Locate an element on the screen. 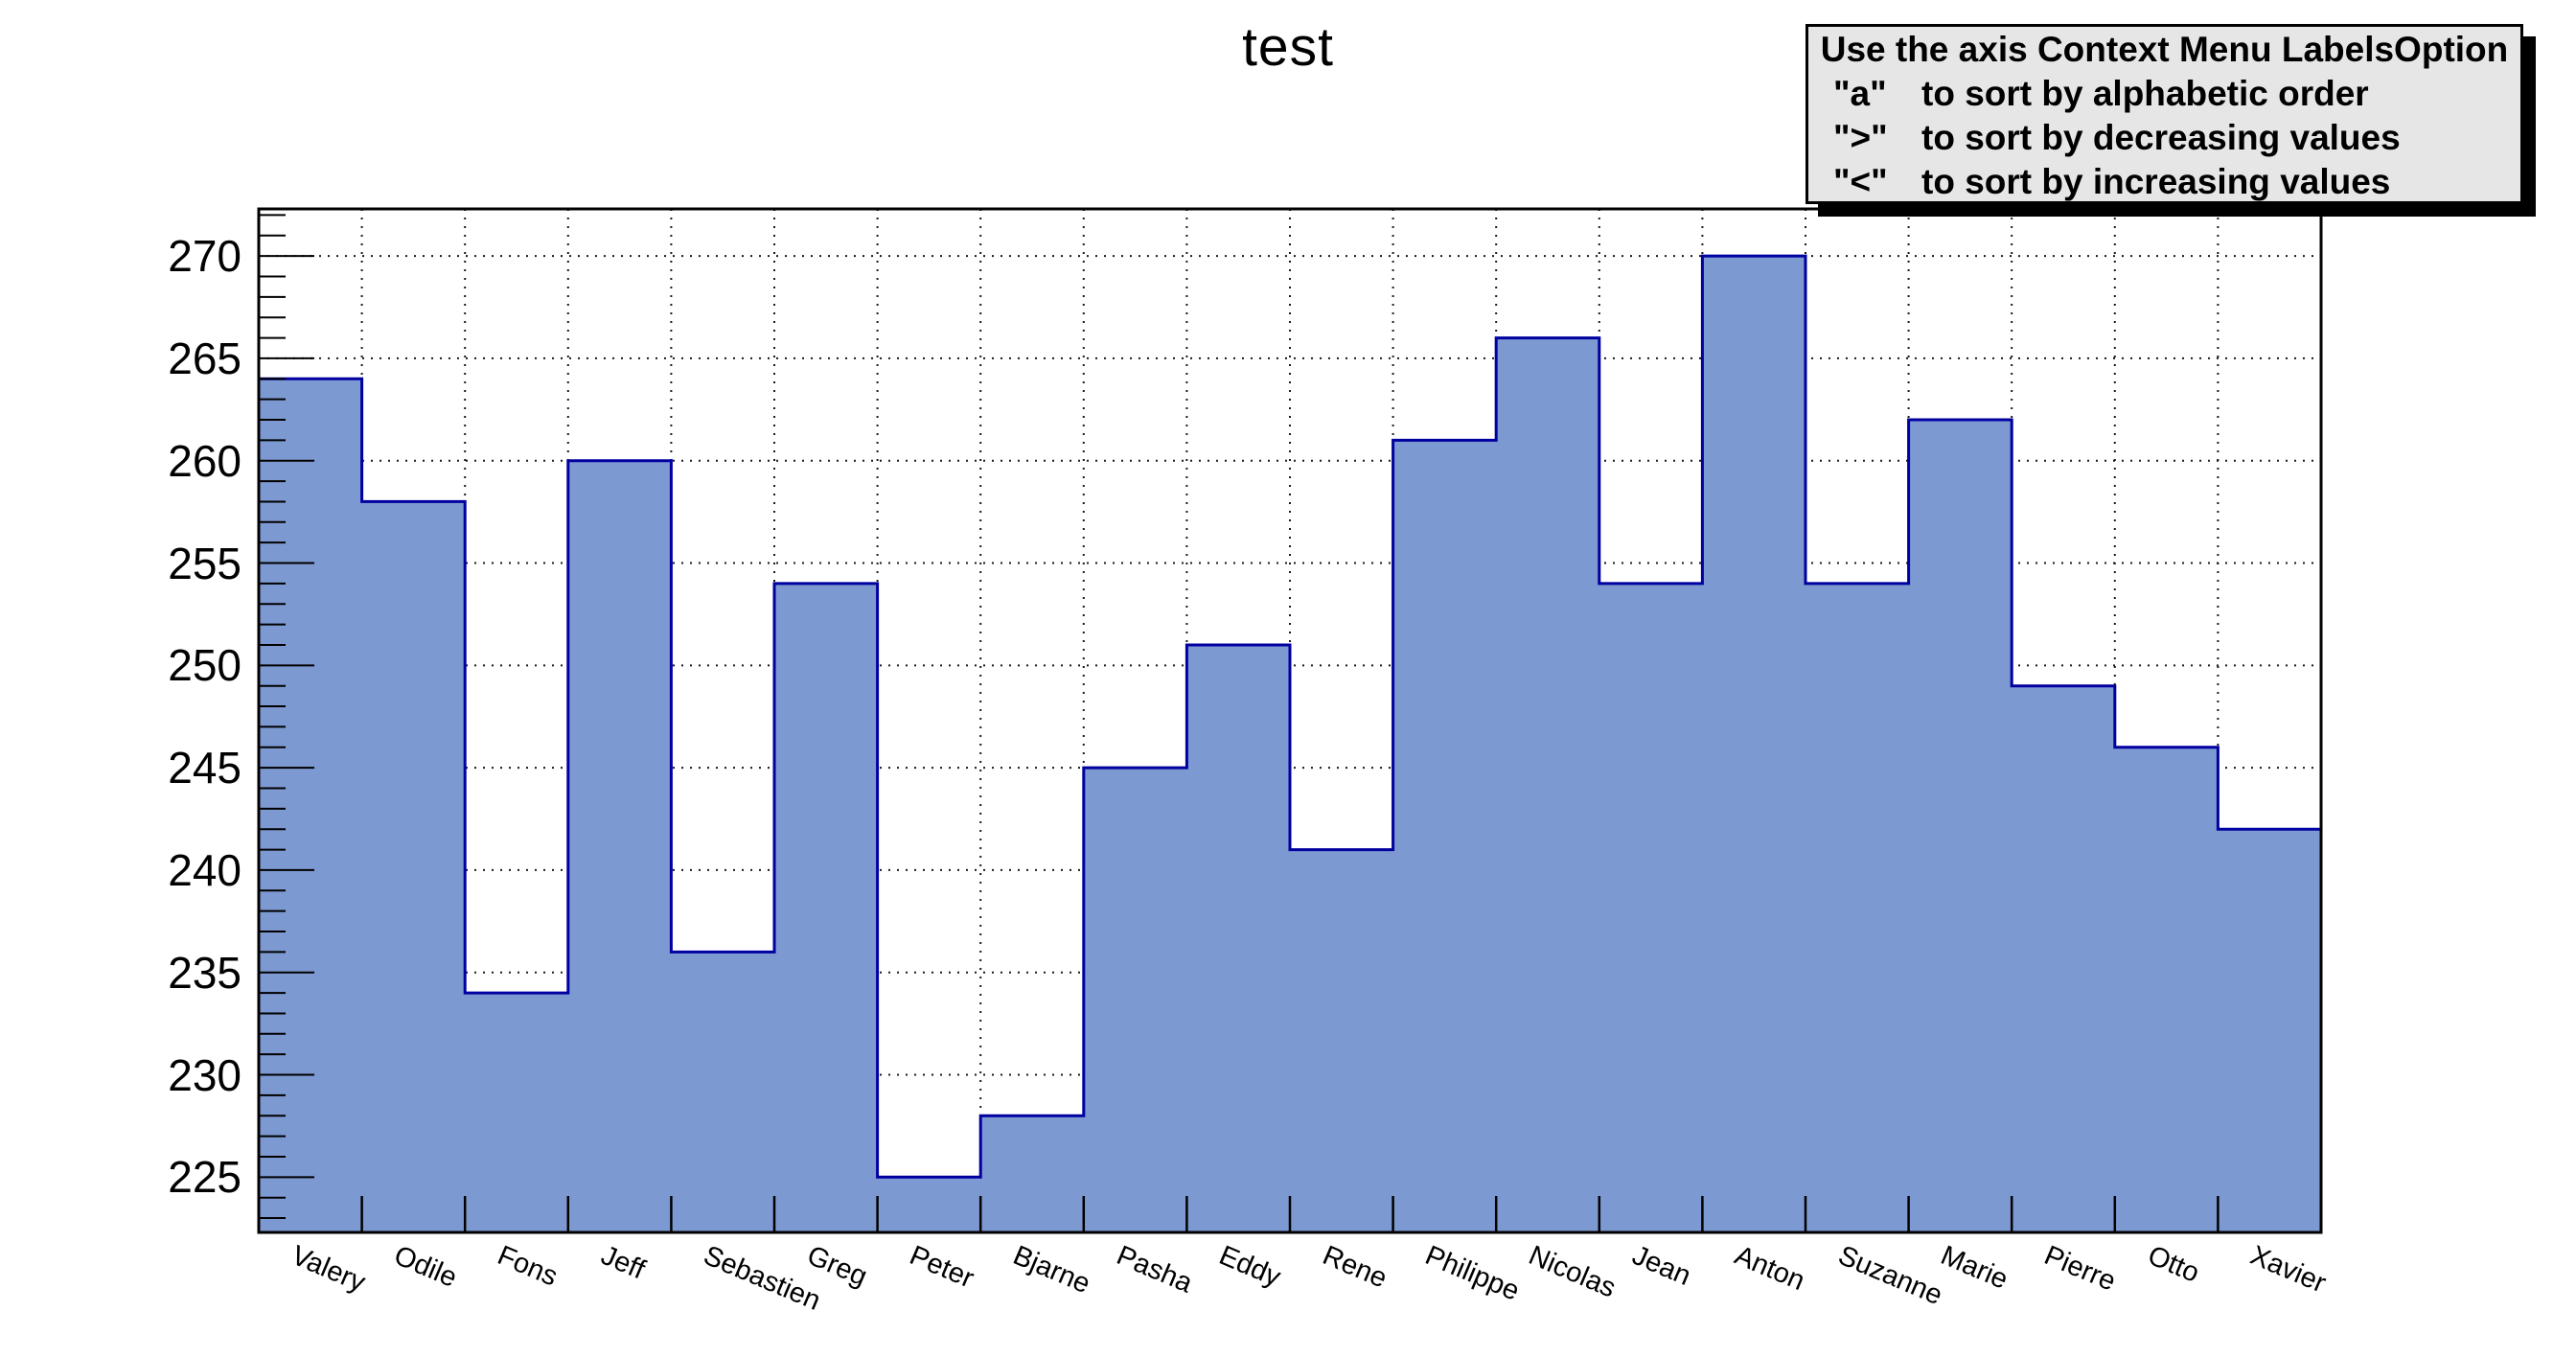  infobox-symbol: "<" is located at coordinates (1860, 181).